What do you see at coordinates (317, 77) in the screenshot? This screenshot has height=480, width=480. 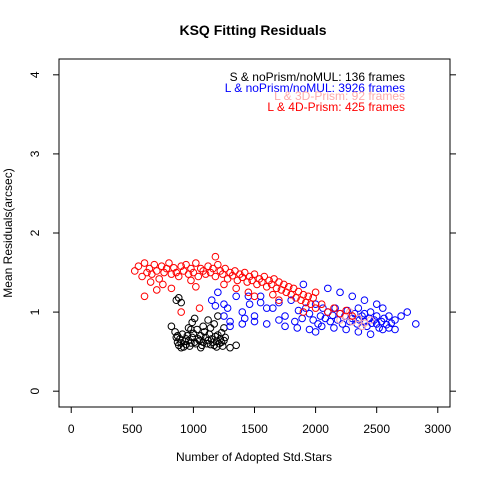 I see `legend-entry: S & noPrism/noMUL: 136 frames` at bounding box center [317, 77].